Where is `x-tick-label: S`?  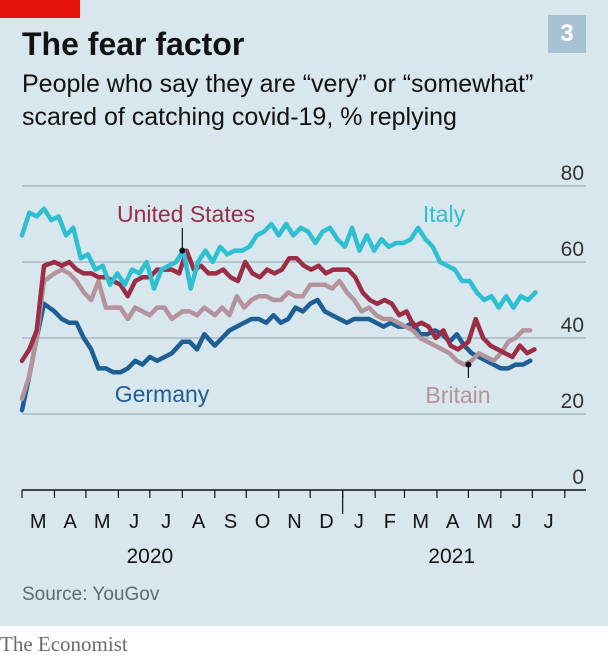 x-tick-label: S is located at coordinates (230, 522).